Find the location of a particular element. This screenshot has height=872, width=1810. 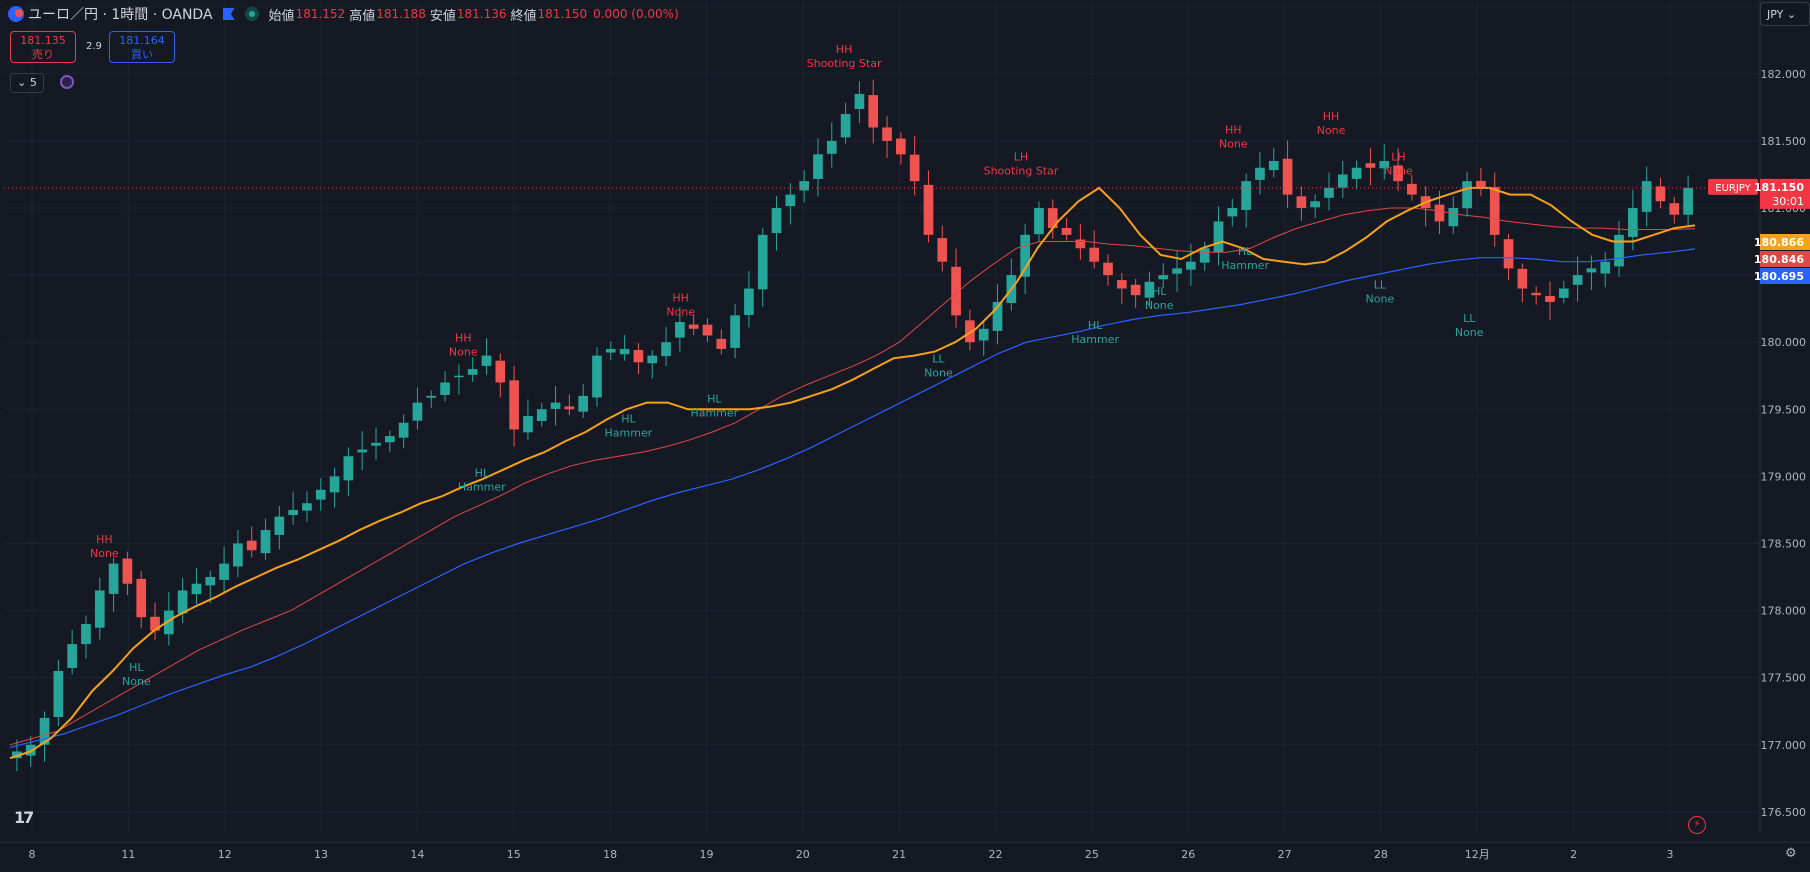

x-tick-label: 2 is located at coordinates (1573, 854).